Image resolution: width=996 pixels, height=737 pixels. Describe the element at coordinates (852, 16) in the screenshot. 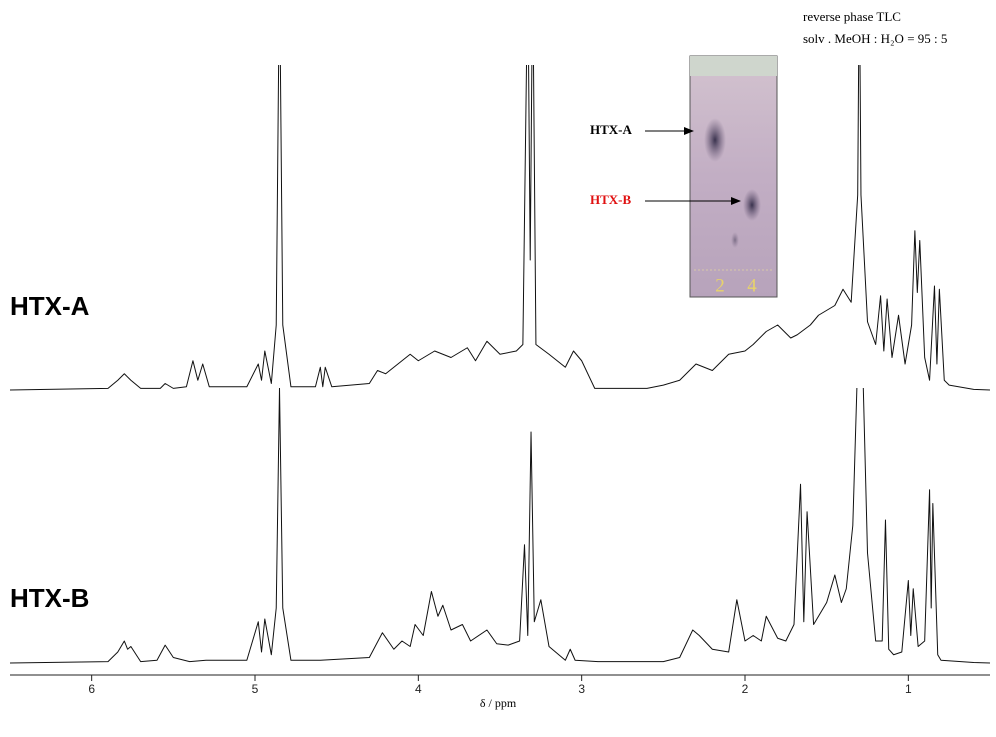

I see `inset-title: reverse phase TLC` at that location.